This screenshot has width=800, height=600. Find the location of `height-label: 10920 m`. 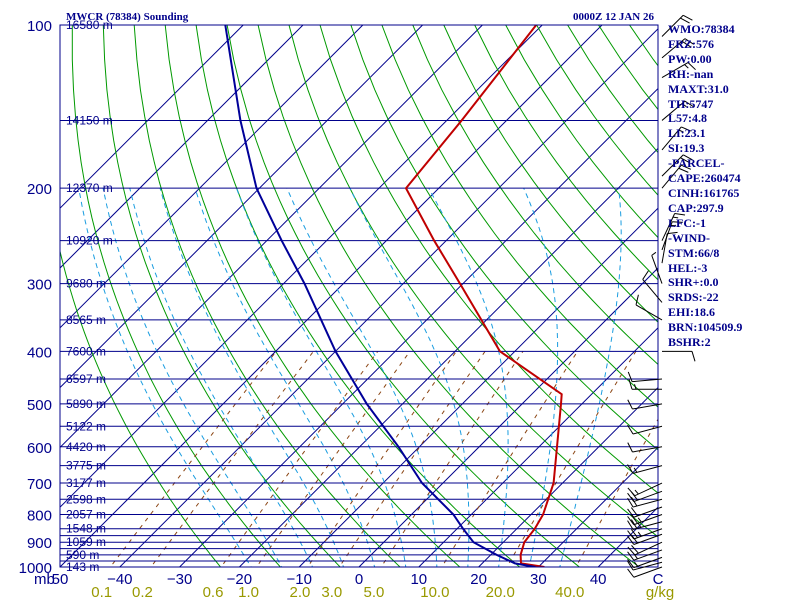

height-label: 10920 m is located at coordinates (89, 241).